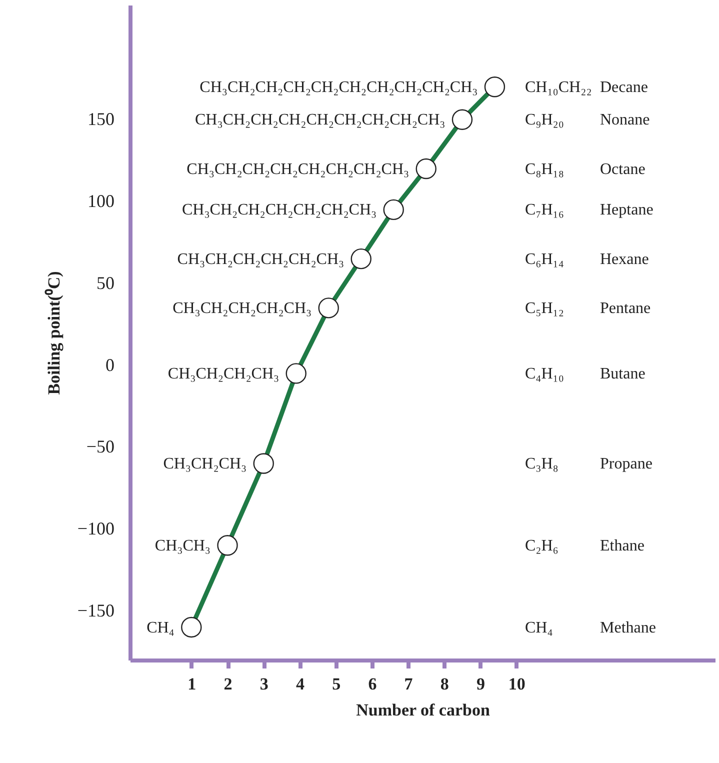  What do you see at coordinates (279, 210) in the screenshot?
I see `annotation: CH₃CH₂CH₂CH₂CH₂CH₂CH₃` at bounding box center [279, 210].